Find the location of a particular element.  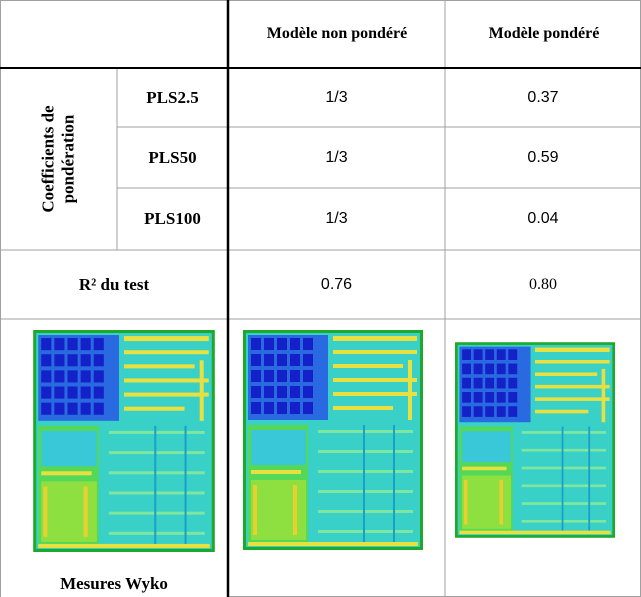

group-cell: Coefficients de pondération is located at coordinates (58, 159).